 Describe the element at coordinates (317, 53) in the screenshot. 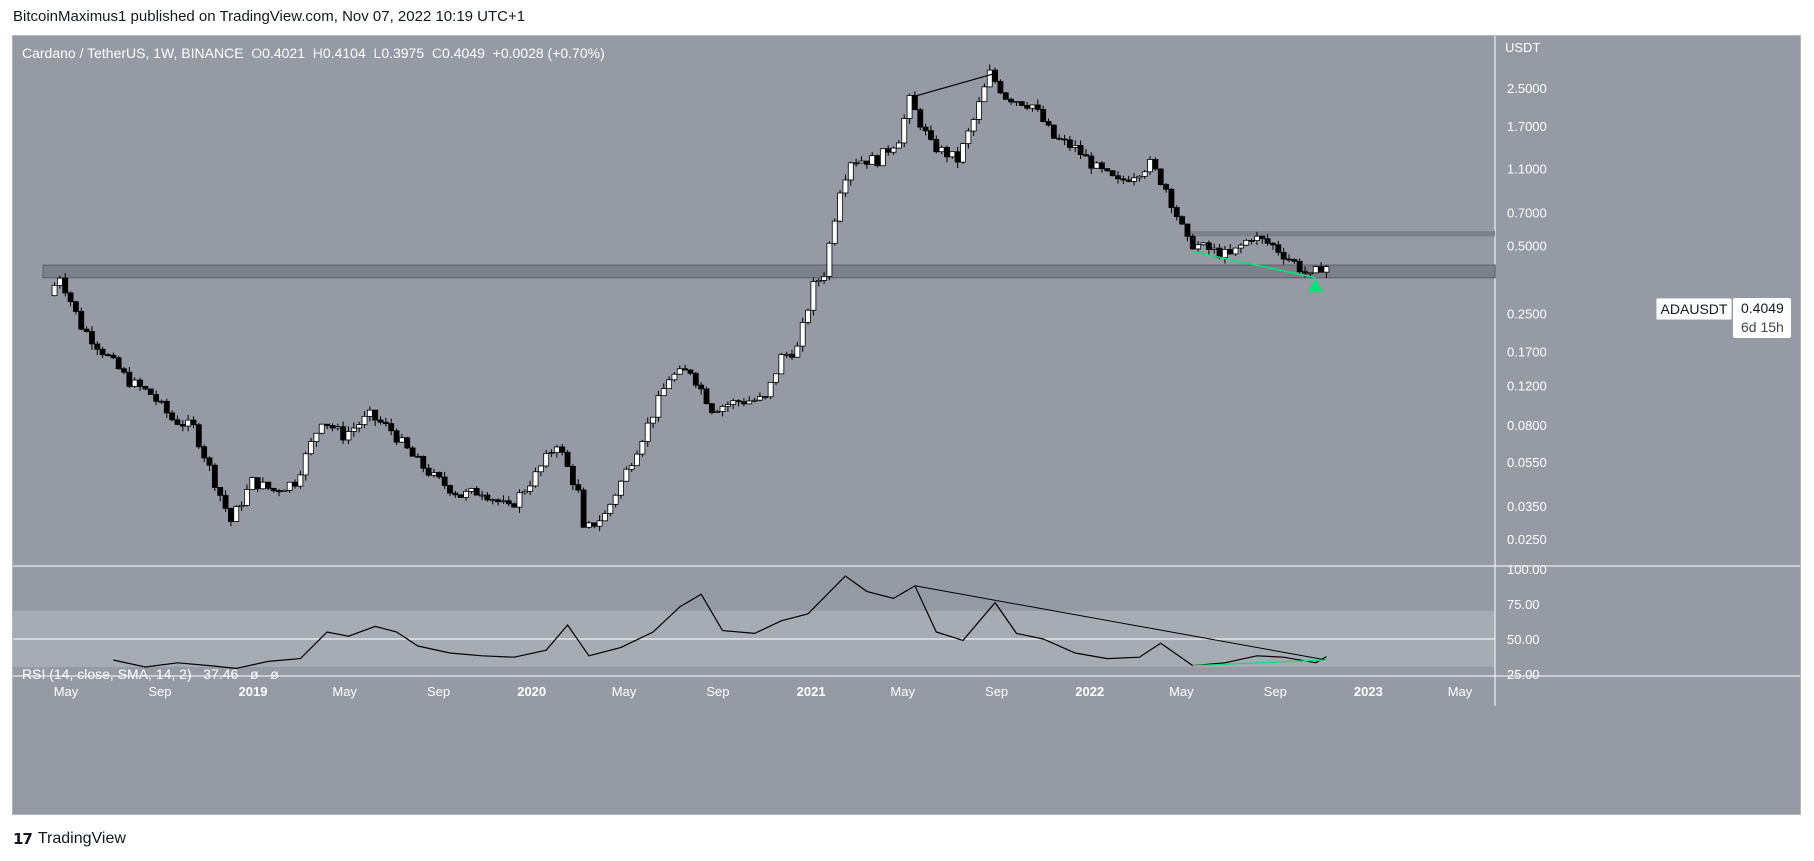

I see `high-label: H` at that location.